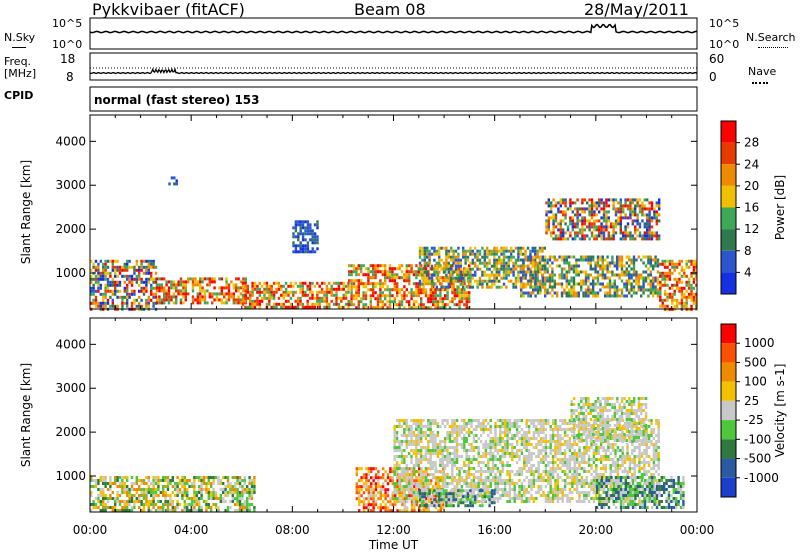 The width and height of the screenshot is (800, 554). Describe the element at coordinates (393, 66) in the screenshot. I see `freq-panel-frame` at that location.